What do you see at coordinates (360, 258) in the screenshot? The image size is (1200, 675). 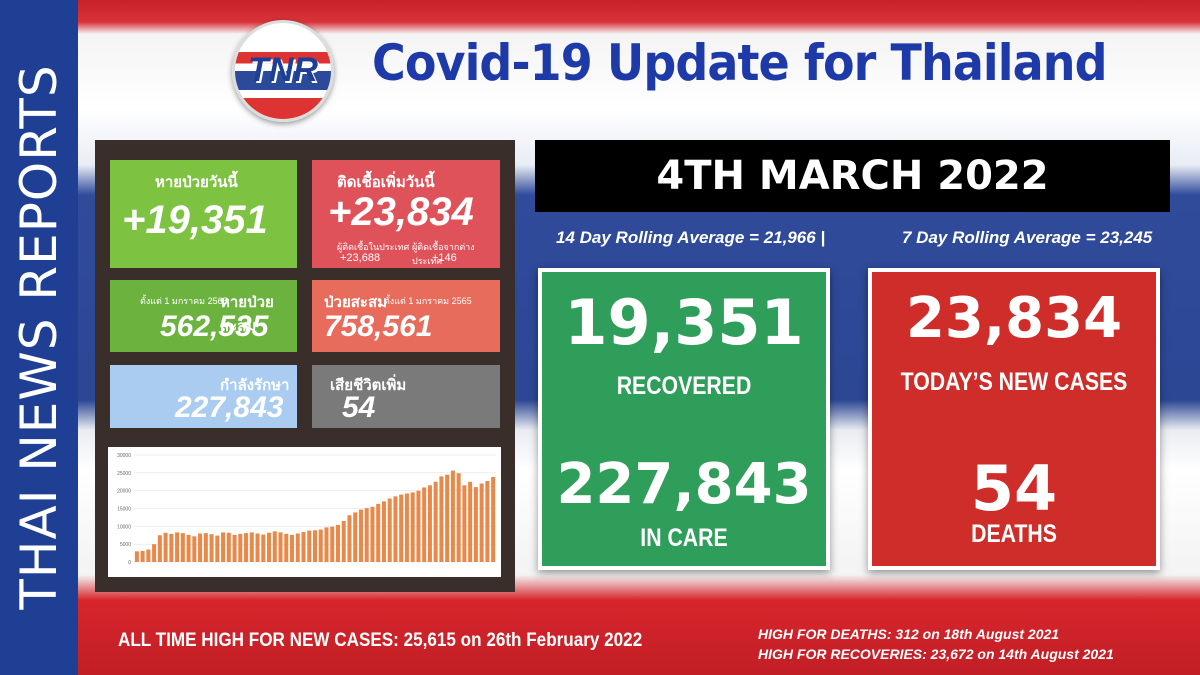 I see `domestic: +23,688` at bounding box center [360, 258].